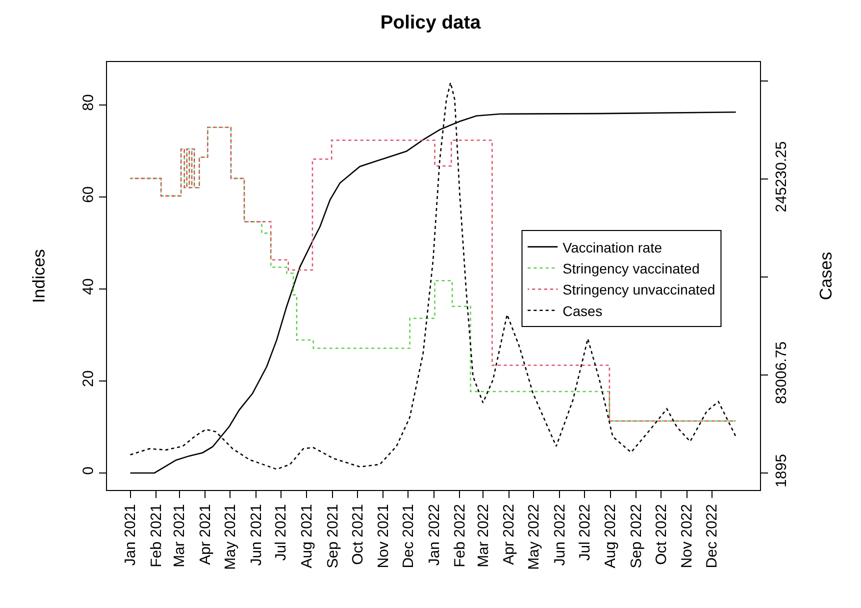 Image resolution: width=861 pixels, height=608 pixels. Describe the element at coordinates (281, 532) in the screenshot. I see `x-tick-label: Jul 2021` at that location.